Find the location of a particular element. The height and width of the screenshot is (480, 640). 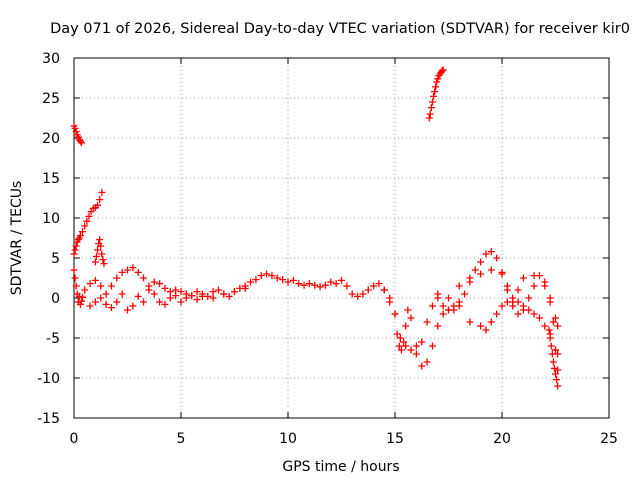

x-tick-label: 5 is located at coordinates (181, 439).